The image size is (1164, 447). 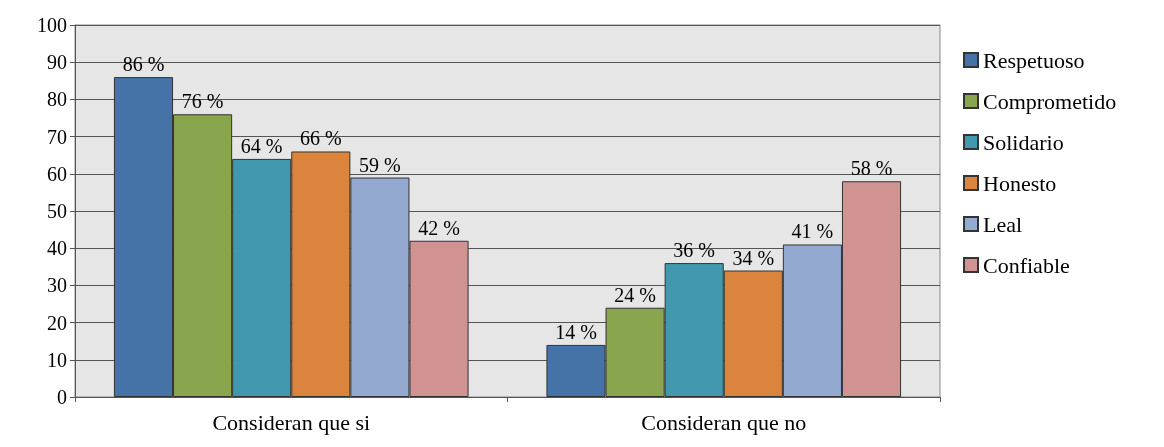 I want to click on legend-label: Respetuoso, so click(x=1034, y=60).